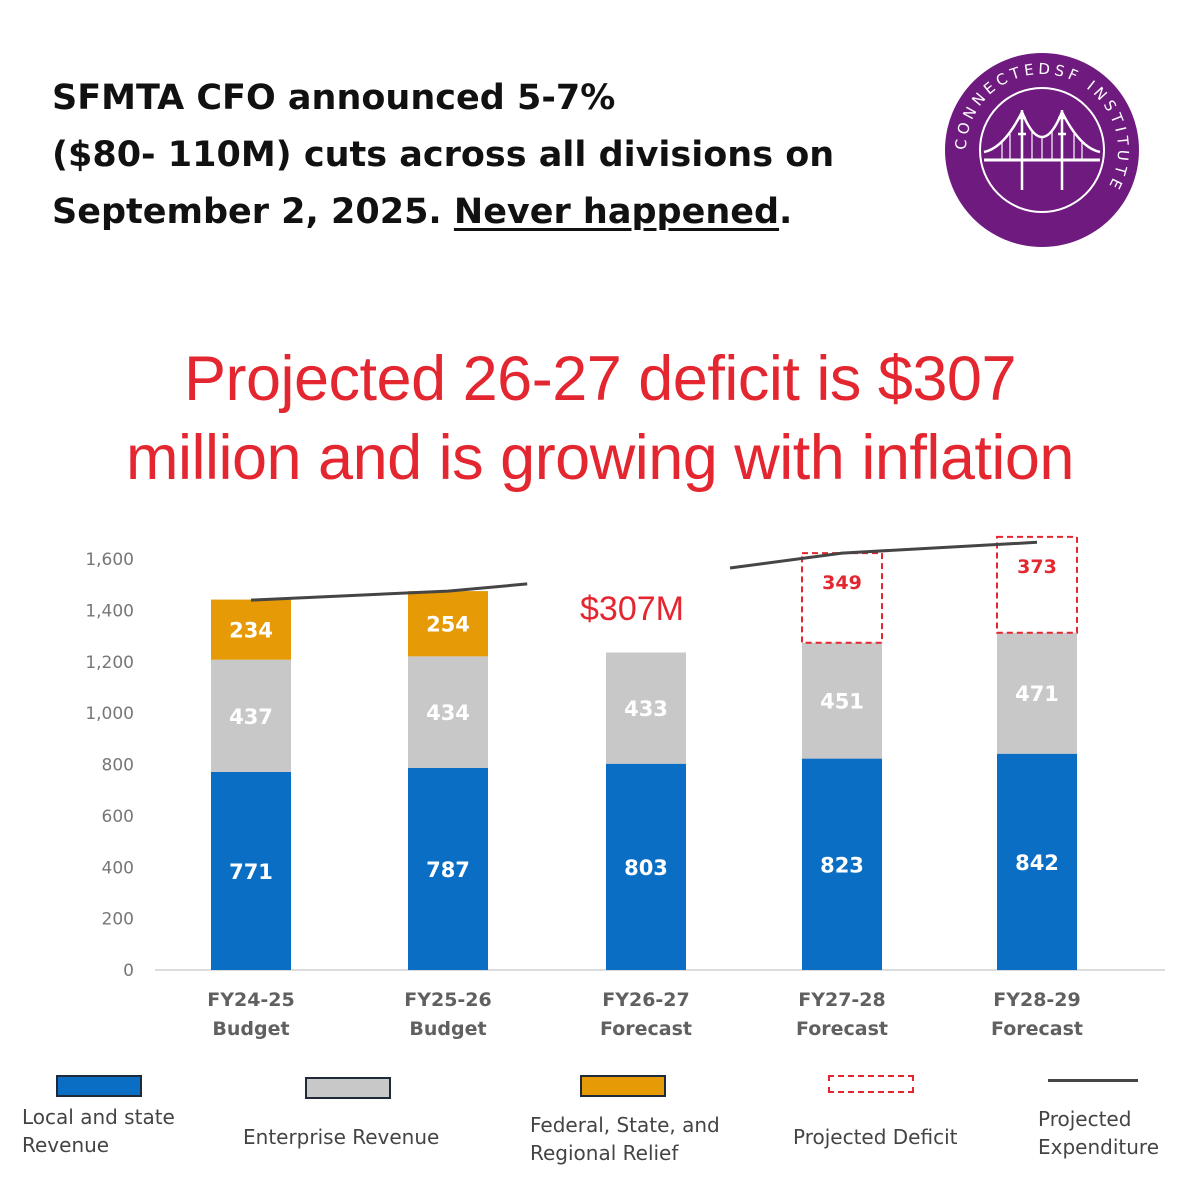  Describe the element at coordinates (1093, 1080) in the screenshot. I see `legend-swatch-expenditure` at that location.